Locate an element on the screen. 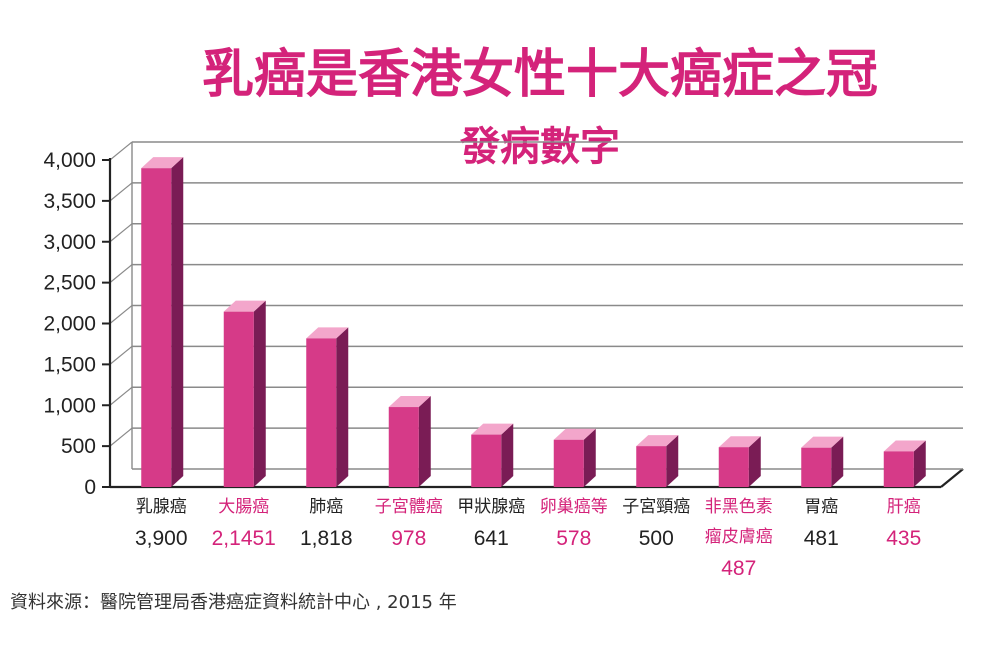  data-label: 578 is located at coordinates (573, 538).